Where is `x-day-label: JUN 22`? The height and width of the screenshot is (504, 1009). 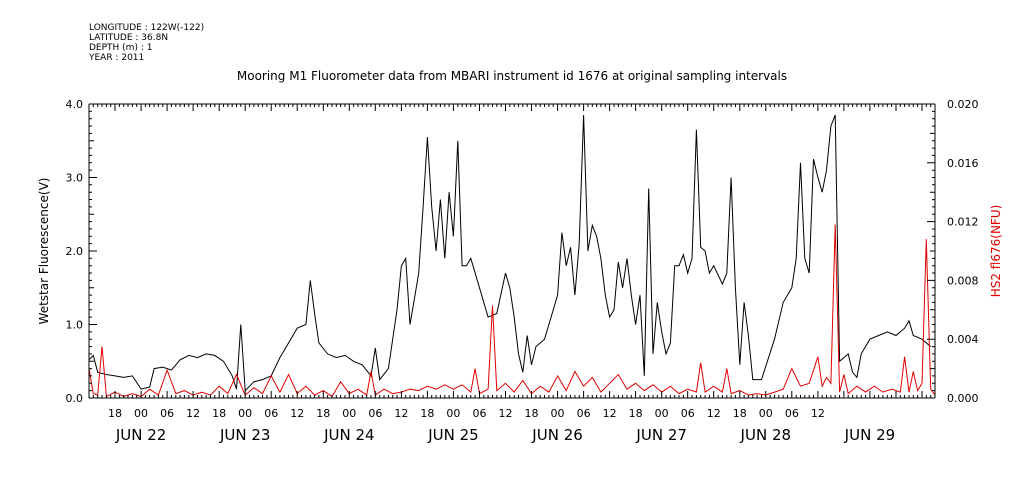 x-day-label: JUN 22 is located at coordinates (140, 435).